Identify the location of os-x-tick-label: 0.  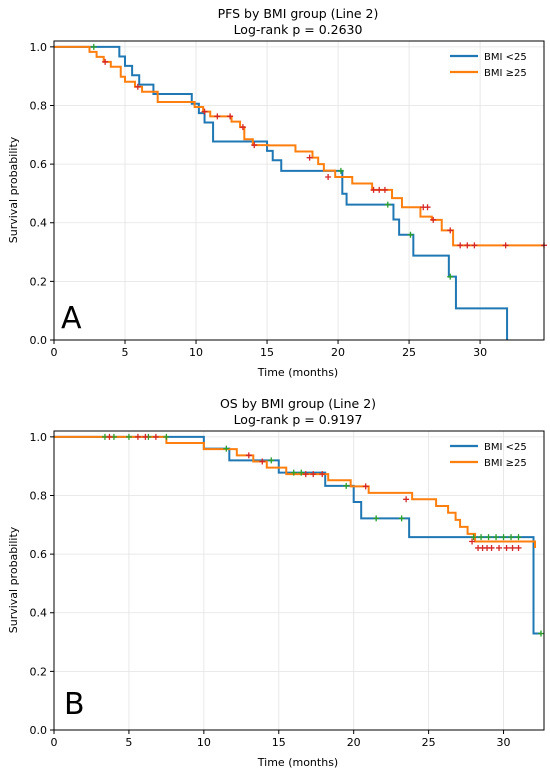
(54, 742).